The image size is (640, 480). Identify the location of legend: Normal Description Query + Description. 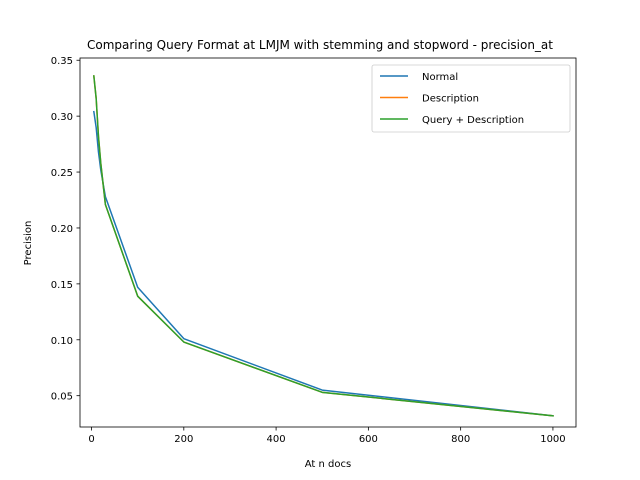
(471, 98).